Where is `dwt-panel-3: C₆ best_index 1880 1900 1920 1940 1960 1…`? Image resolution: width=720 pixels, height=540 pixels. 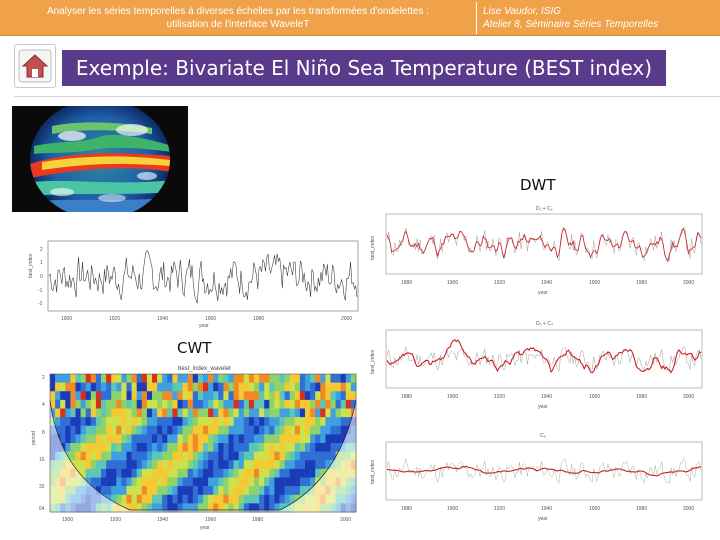
dwt-panel-3: C₆ best_index 1880 1900 1920 1940 1960 1… is located at coordinates (538, 478).